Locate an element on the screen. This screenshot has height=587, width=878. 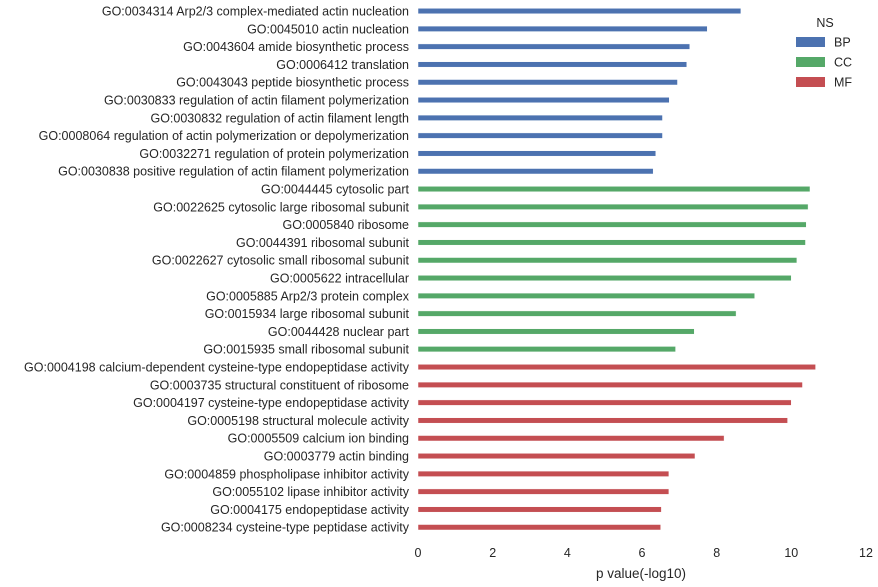
category-label: GO:0005198 structural molecule activity is located at coordinates (298, 421).